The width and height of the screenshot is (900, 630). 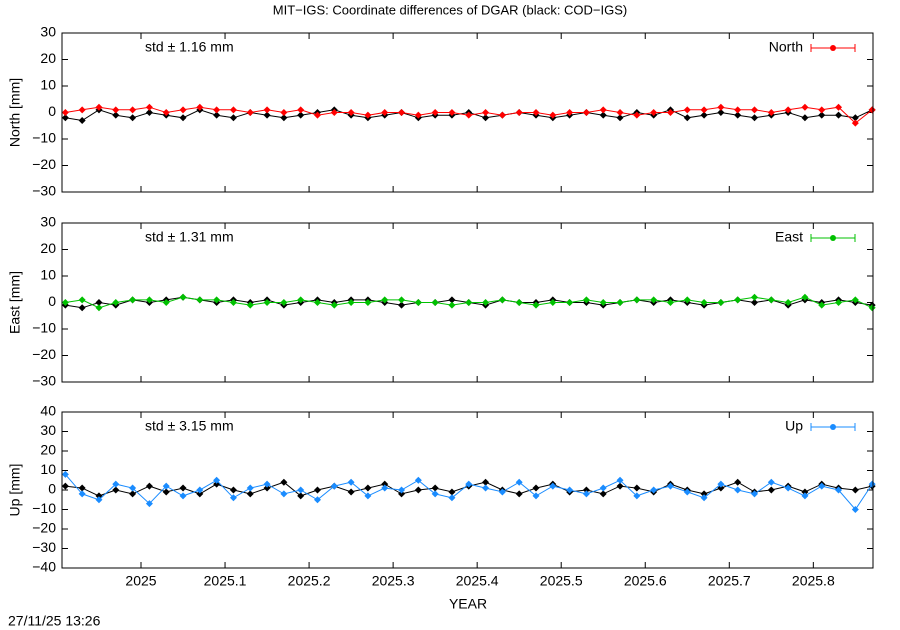 What do you see at coordinates (189, 47) in the screenshot?
I see `annotation: std ± 1.16 mm` at bounding box center [189, 47].